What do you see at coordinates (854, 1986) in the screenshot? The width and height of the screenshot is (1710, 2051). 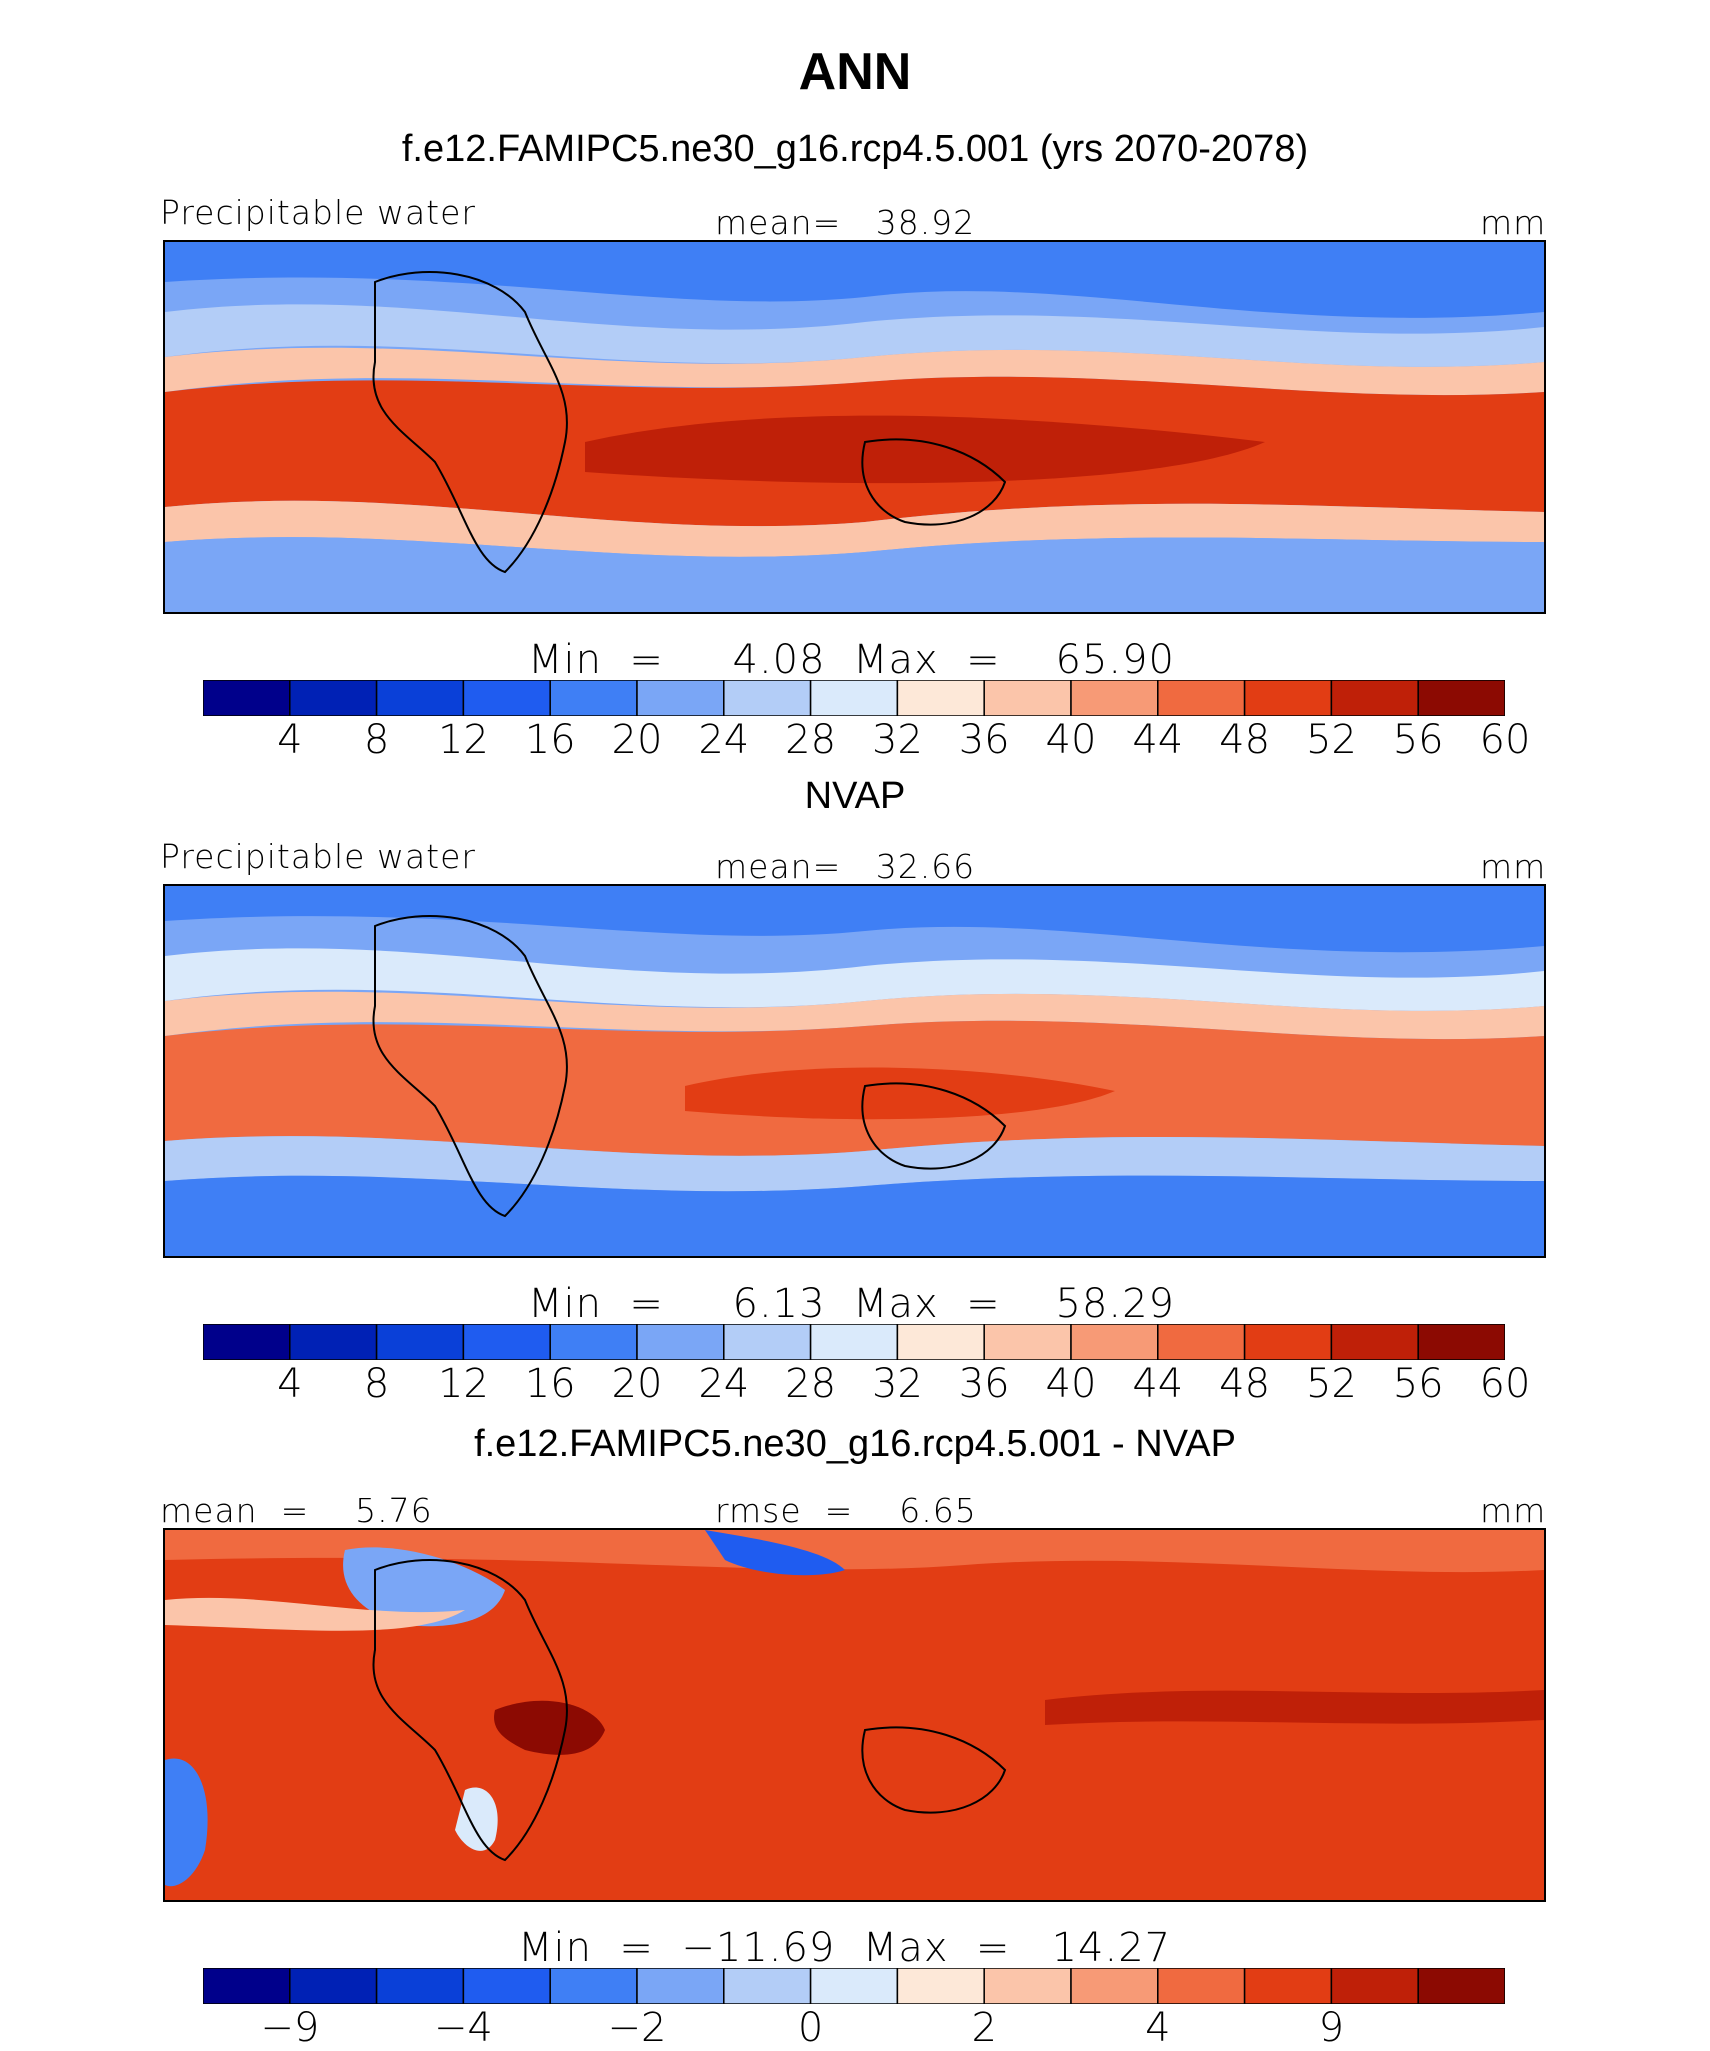 I see `panel-3-colorbar` at bounding box center [854, 1986].